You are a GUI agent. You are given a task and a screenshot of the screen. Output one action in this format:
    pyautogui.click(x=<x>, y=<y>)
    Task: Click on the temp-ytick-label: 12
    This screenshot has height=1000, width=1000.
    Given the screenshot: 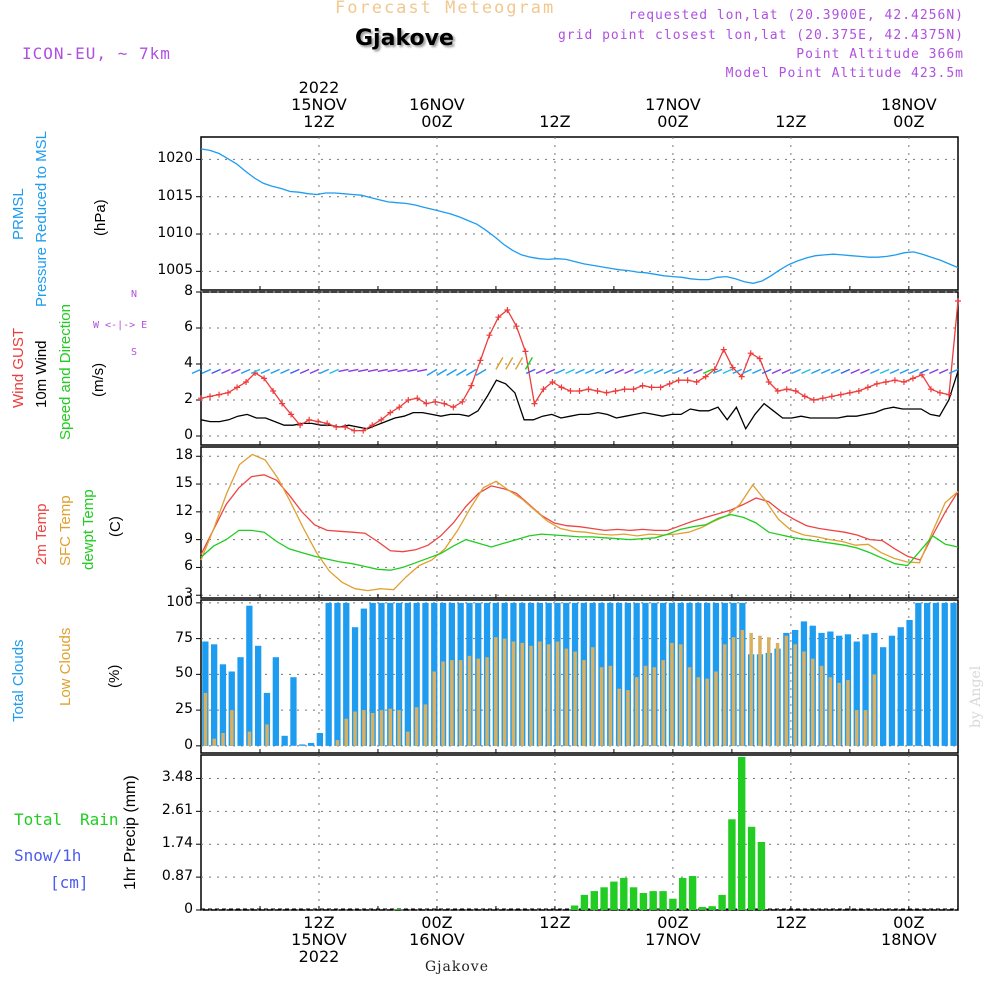 What is the action you would take?
    pyautogui.click(x=184, y=510)
    